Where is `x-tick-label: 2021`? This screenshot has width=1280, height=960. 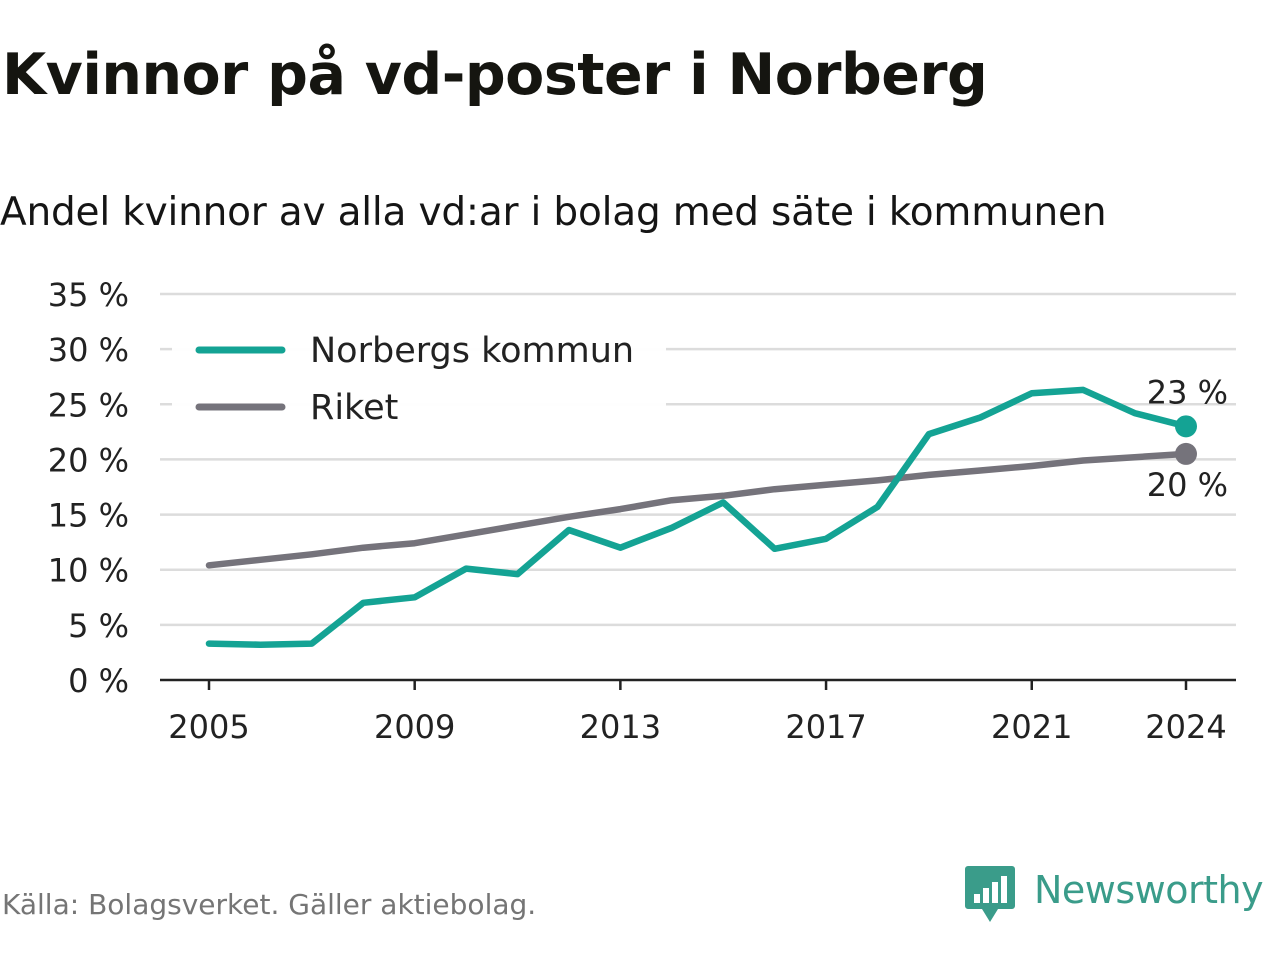 x-tick-label: 2021 is located at coordinates (1031, 727).